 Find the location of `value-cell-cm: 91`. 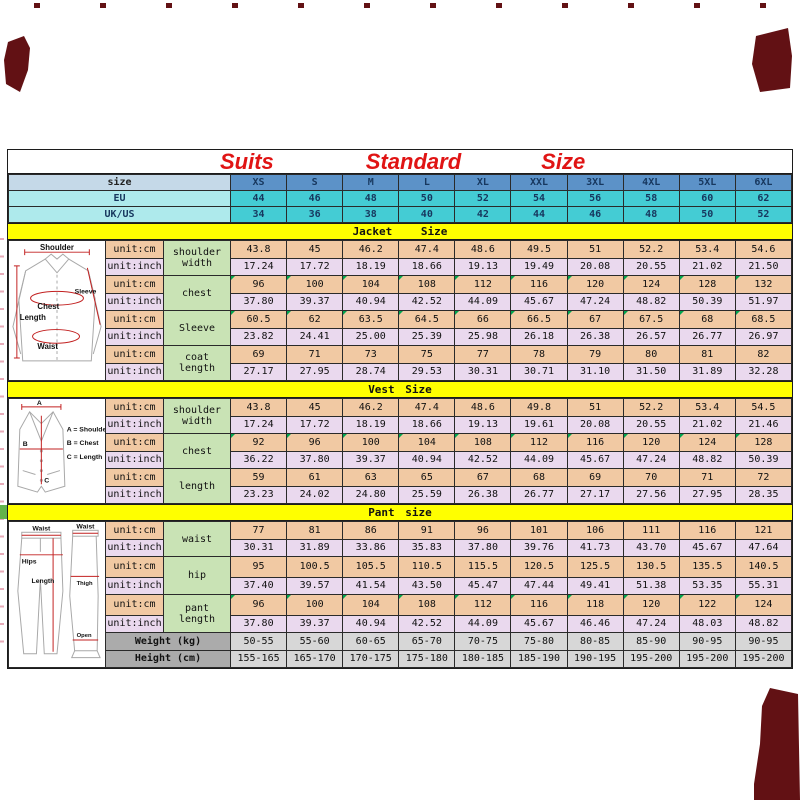

value-cell-cm: 91 is located at coordinates (427, 530).